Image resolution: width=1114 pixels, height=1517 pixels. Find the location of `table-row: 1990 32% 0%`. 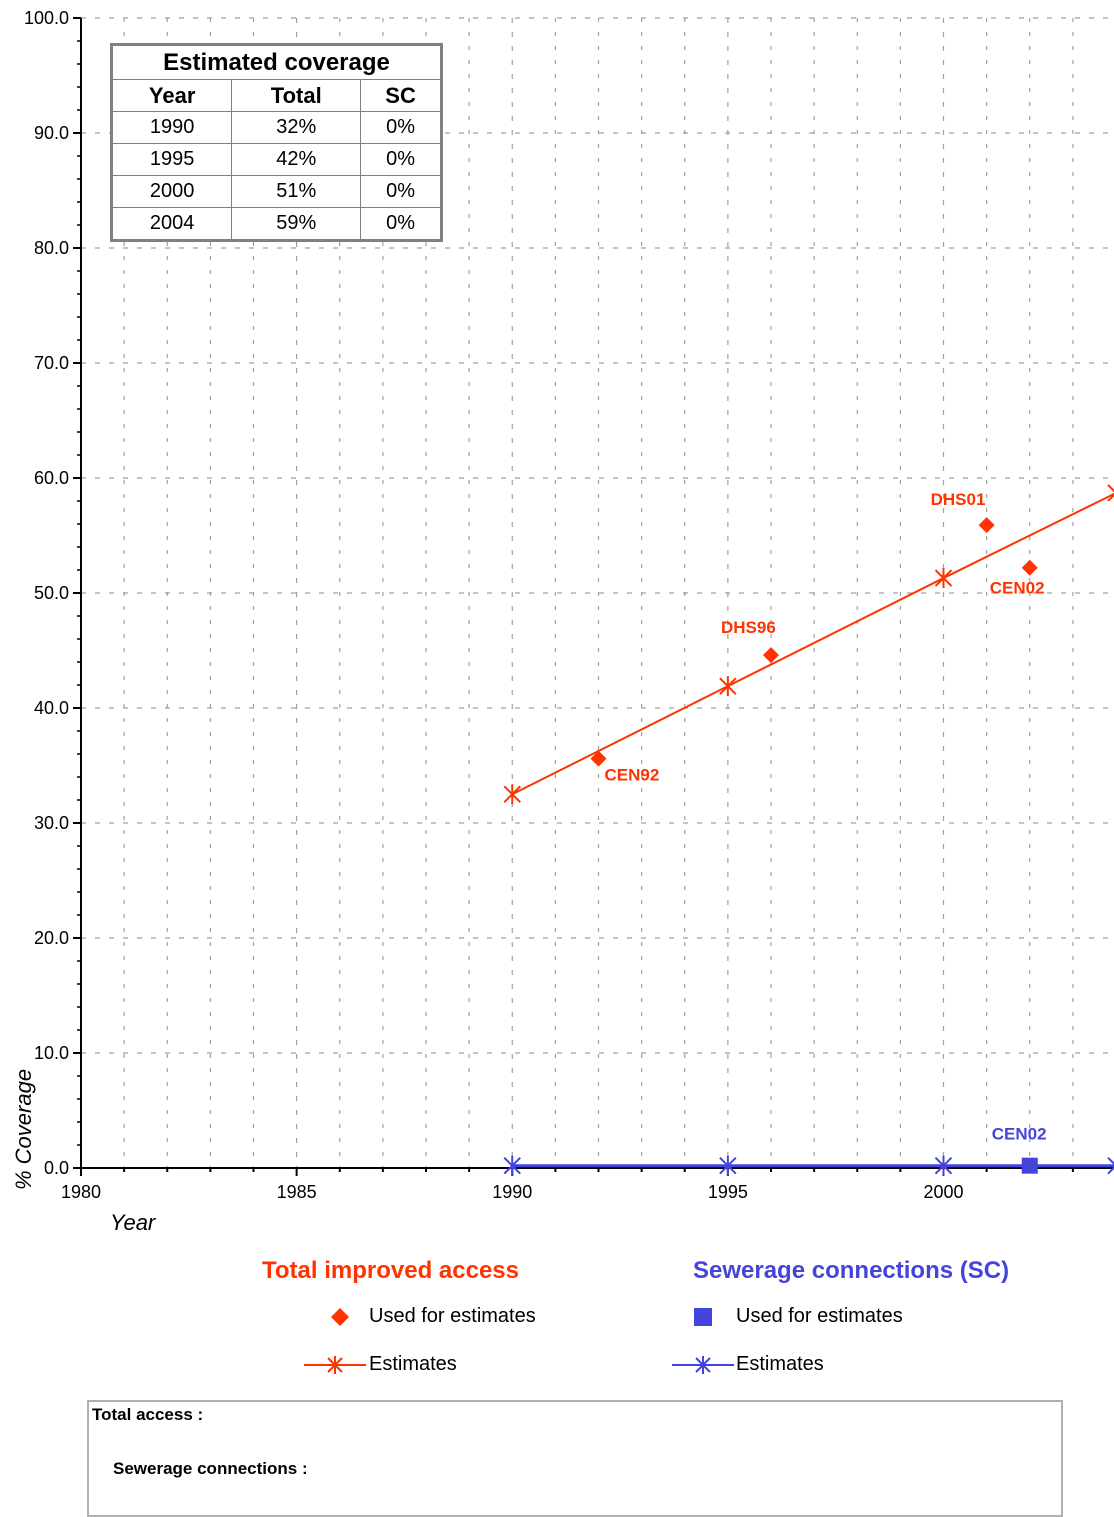

table-row: 1990 32% 0% is located at coordinates (276, 127).